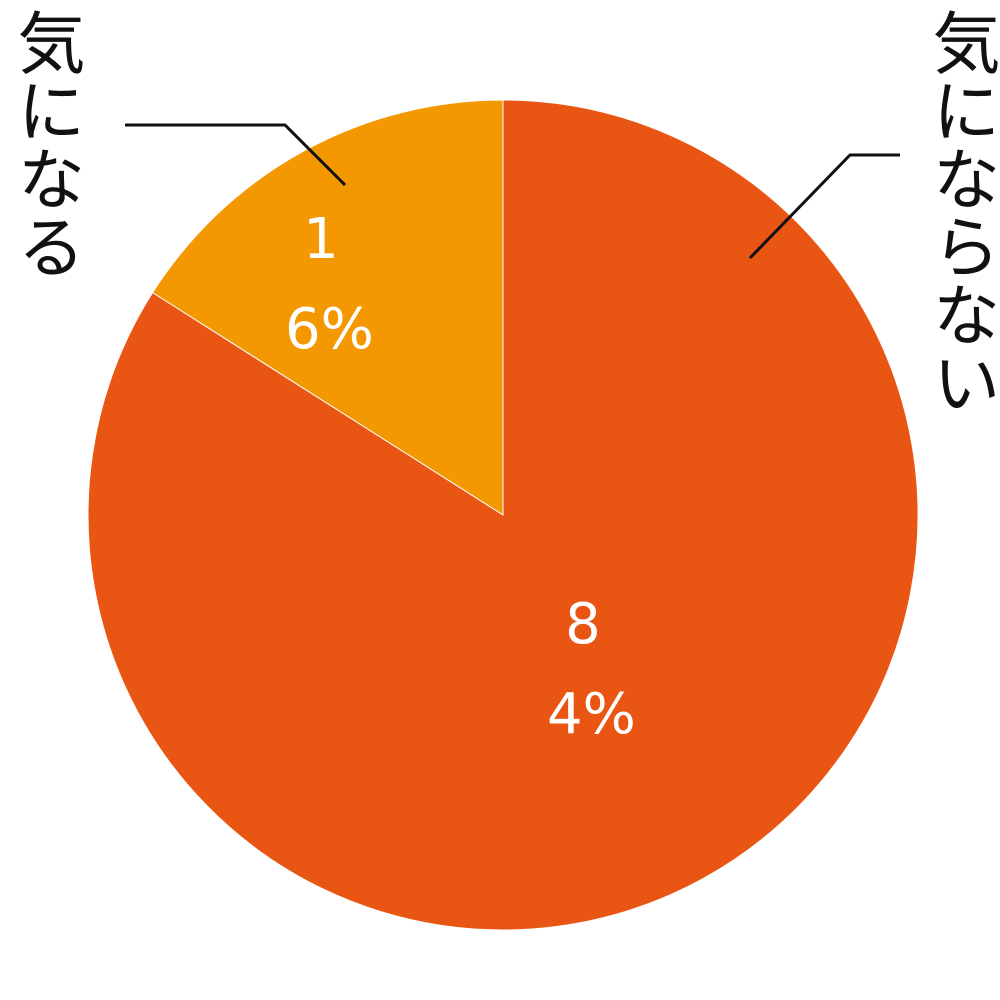 The height and width of the screenshot is (1000, 1000). What do you see at coordinates (591, 669) in the screenshot?
I see `value-label: 84%` at bounding box center [591, 669].